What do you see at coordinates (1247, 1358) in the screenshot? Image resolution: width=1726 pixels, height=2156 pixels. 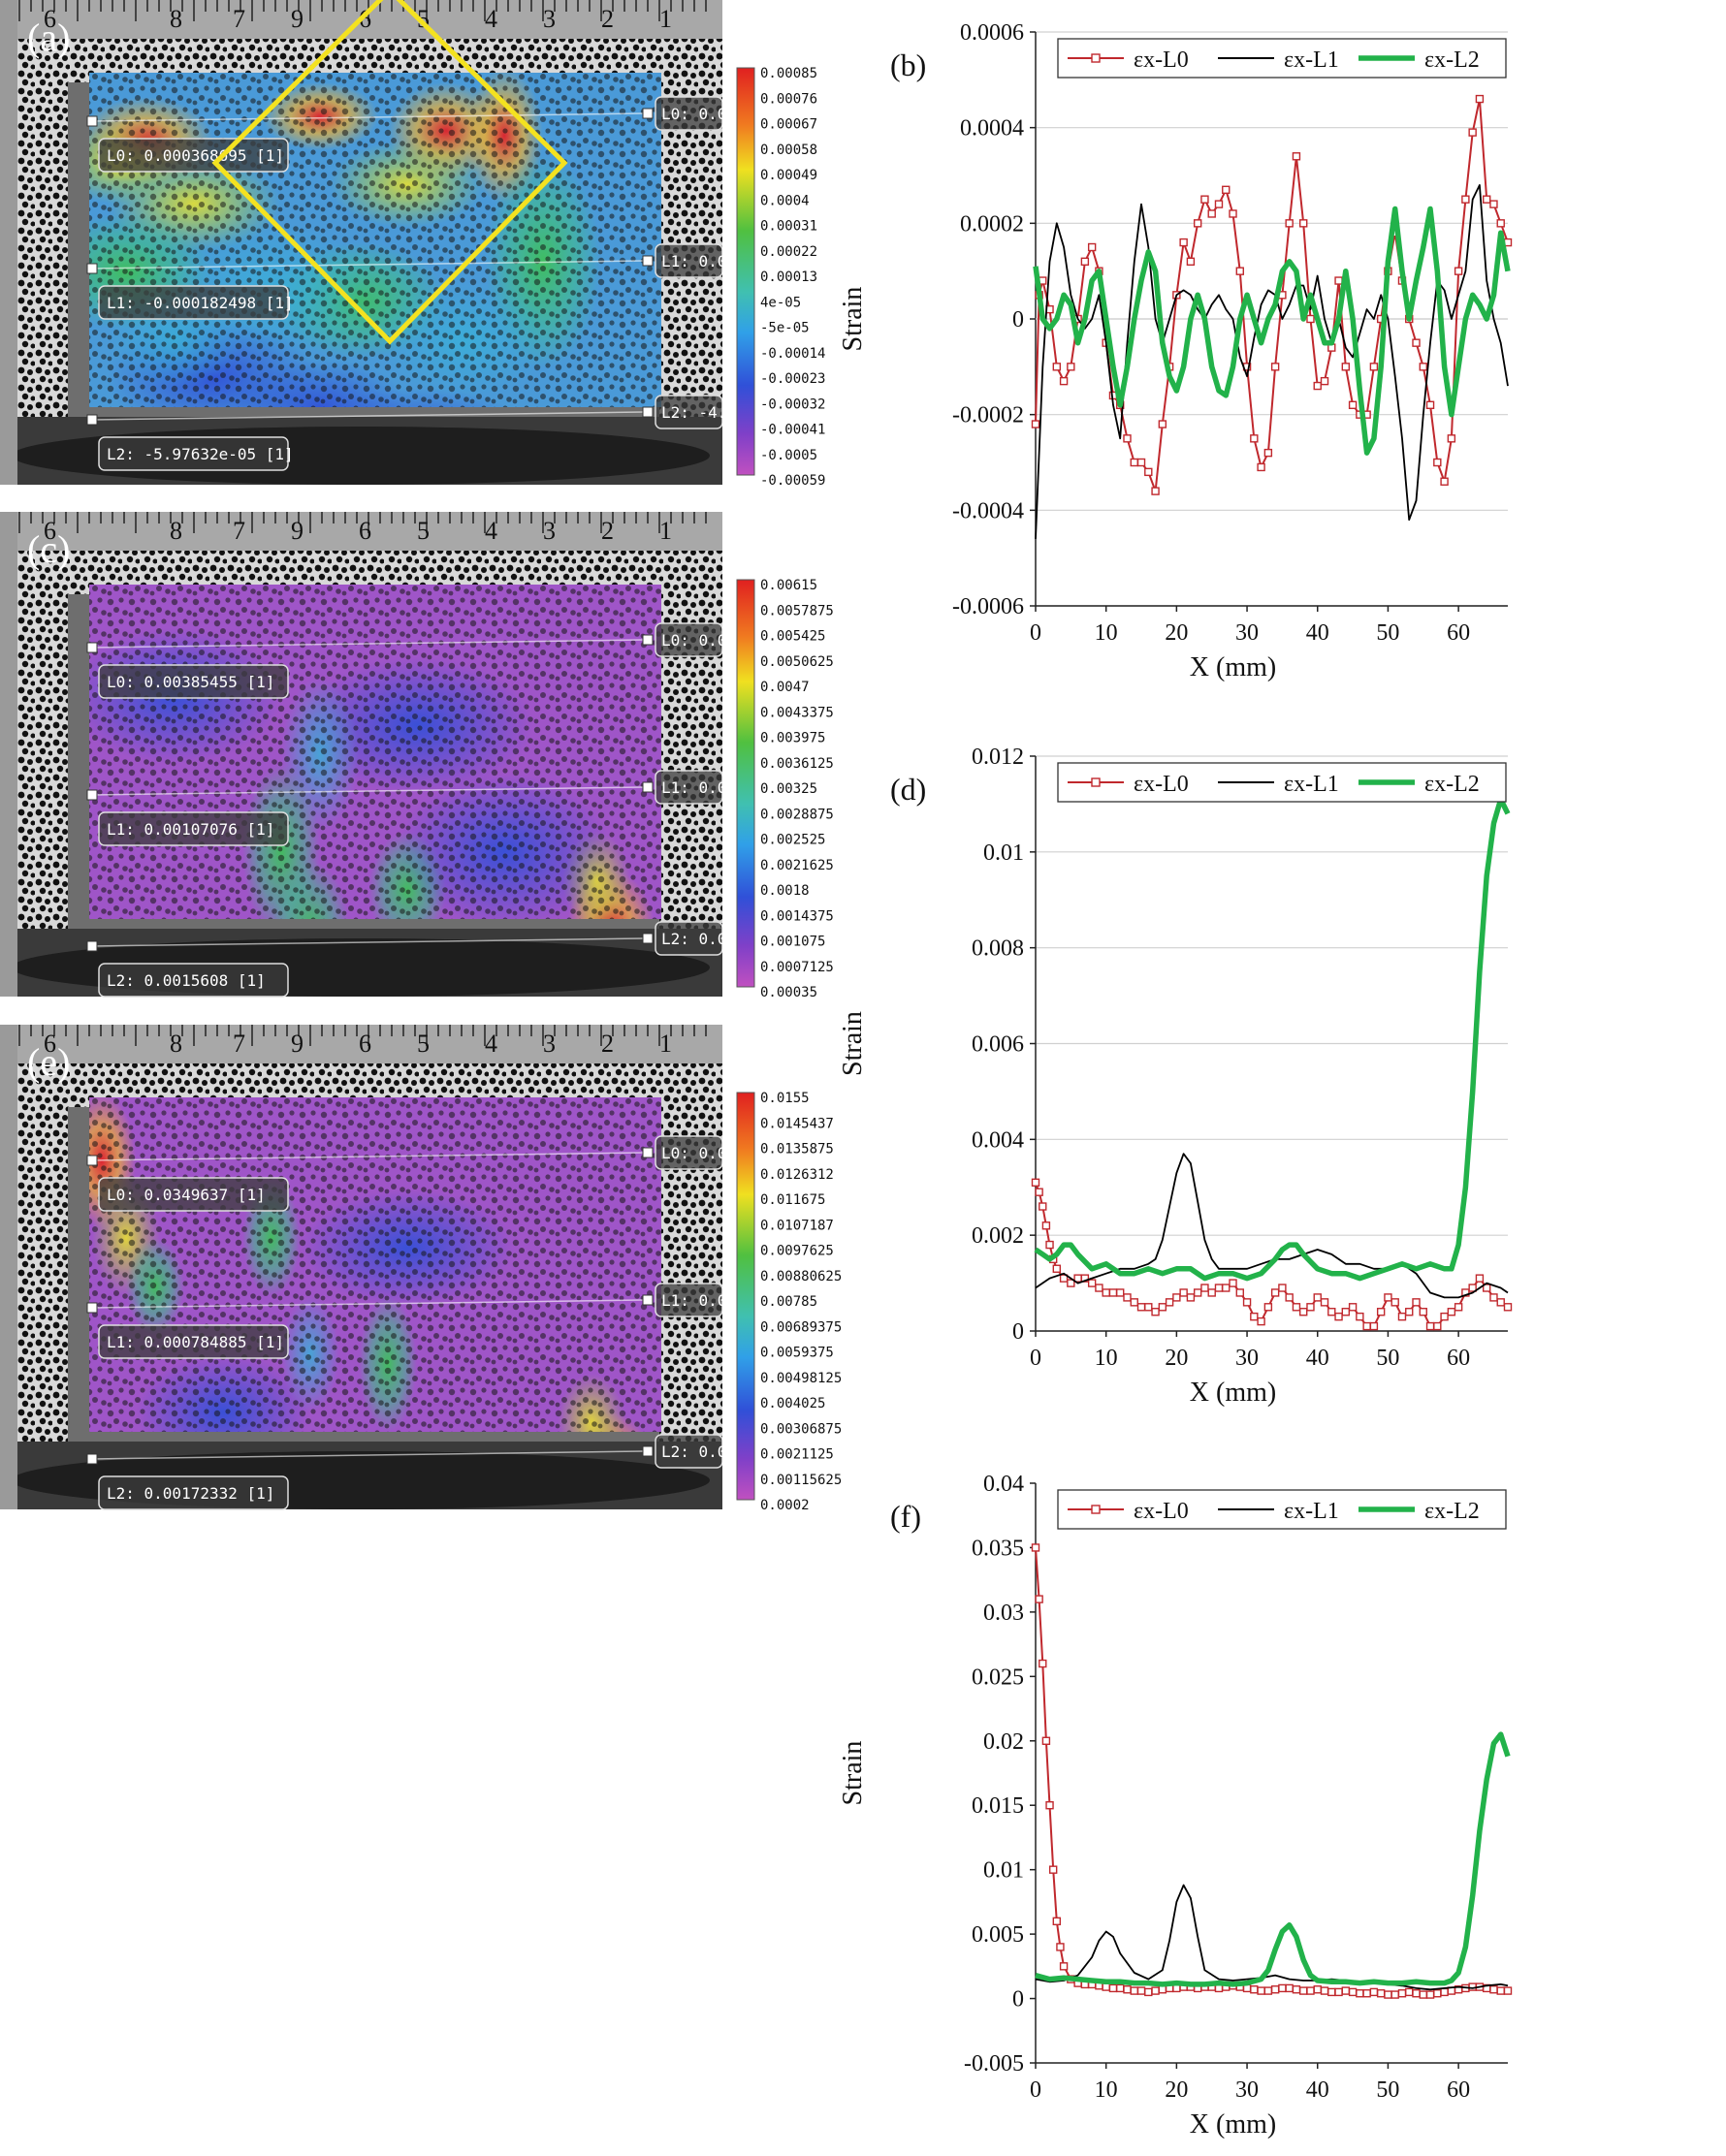 I see `x-tick-label: 30` at bounding box center [1247, 1358].